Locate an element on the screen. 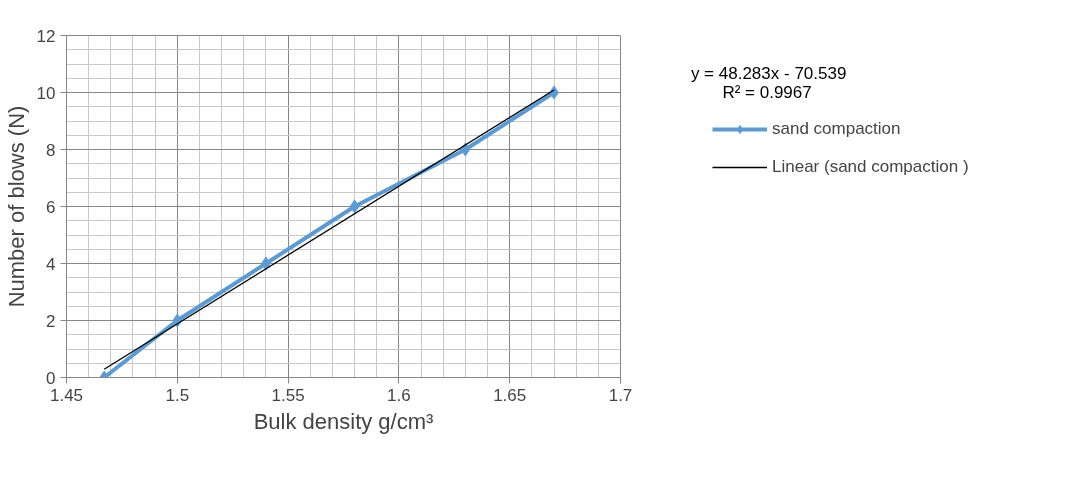 The width and height of the screenshot is (1071, 504). x-tick-label: 1.55 is located at coordinates (288, 395).